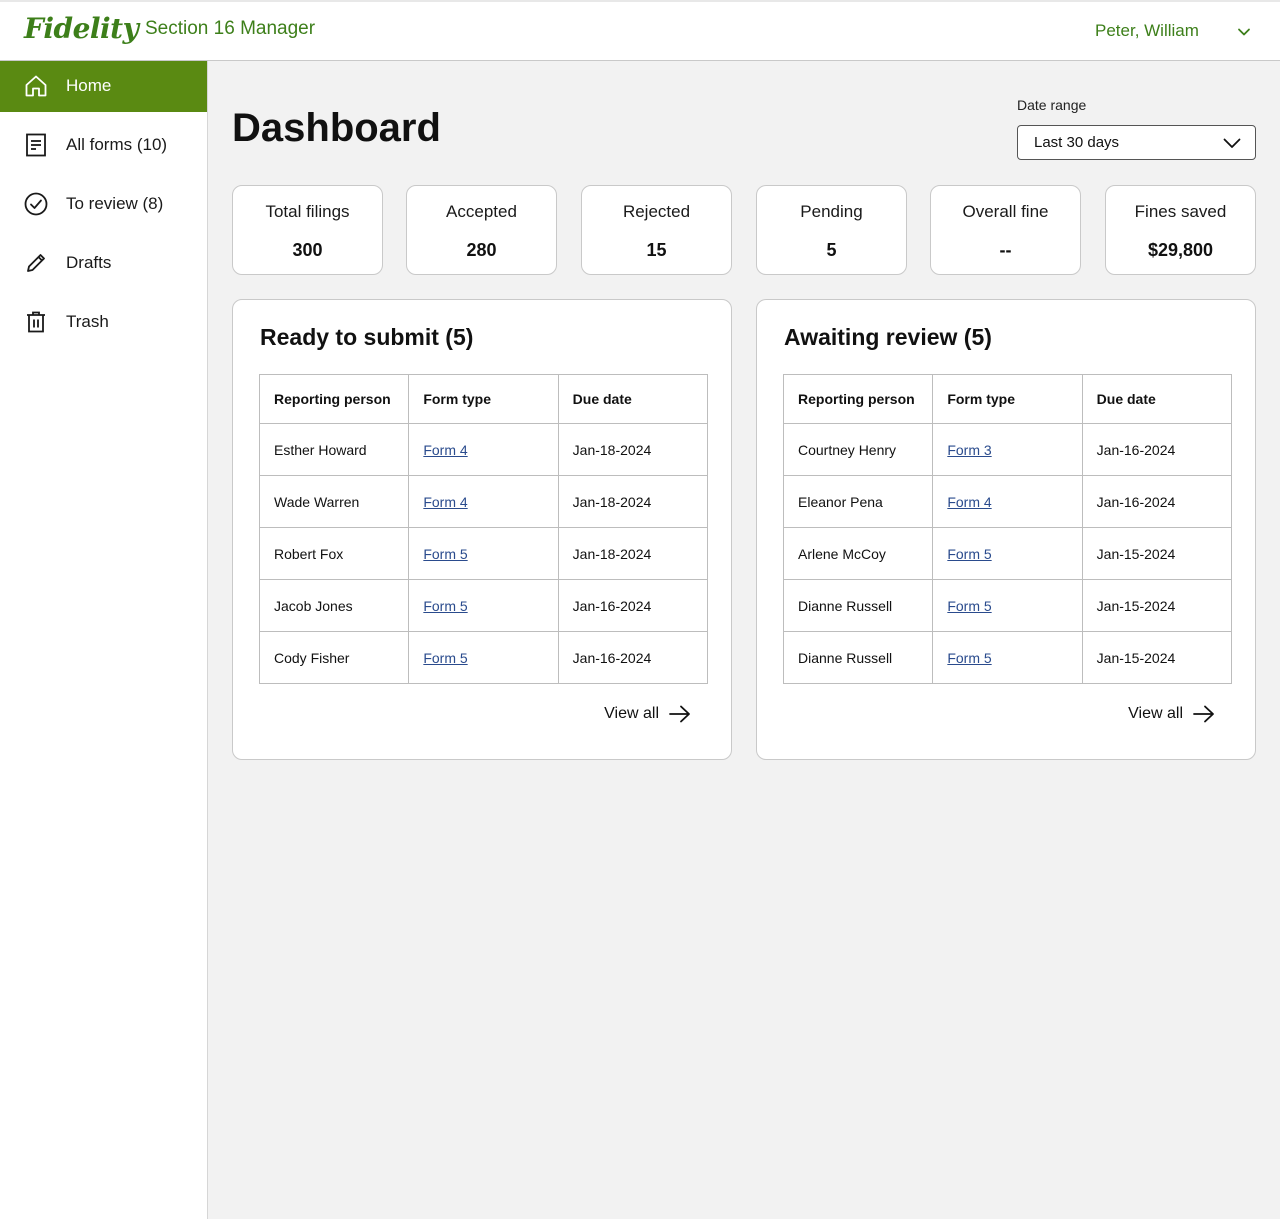 This screenshot has width=1280, height=1219. Describe the element at coordinates (831, 211) in the screenshot. I see `stat-label: Pending` at that location.